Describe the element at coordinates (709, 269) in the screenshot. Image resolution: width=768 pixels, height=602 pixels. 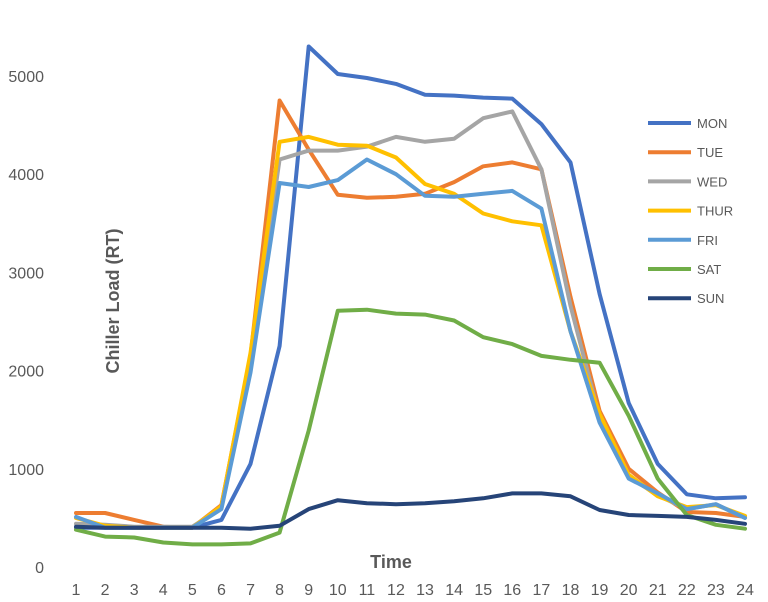
I see `legend-label-sat: SAT` at that location.